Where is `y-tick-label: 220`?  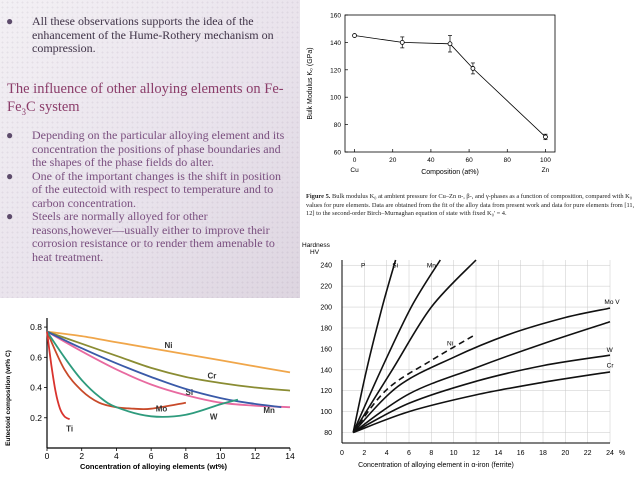 y-tick-label: 220 is located at coordinates (326, 287).